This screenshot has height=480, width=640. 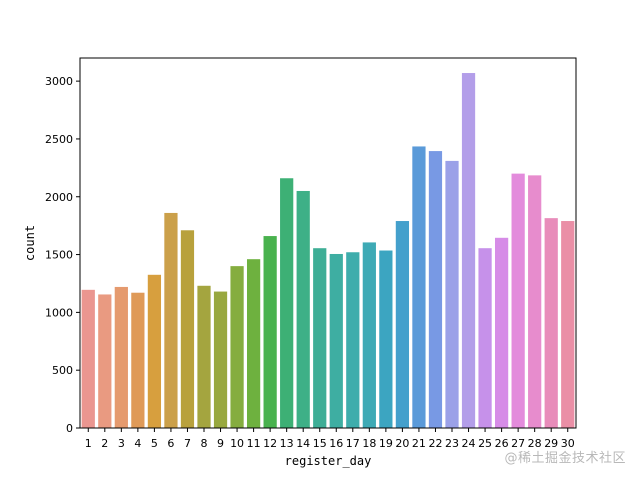 I want to click on y-tick-label: 500, so click(x=62, y=370).